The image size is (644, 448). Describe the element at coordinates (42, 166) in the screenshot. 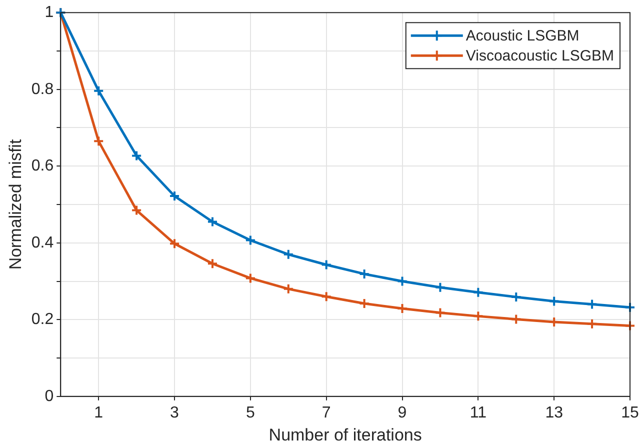

I see `y-tick-label: 0.6` at that location.